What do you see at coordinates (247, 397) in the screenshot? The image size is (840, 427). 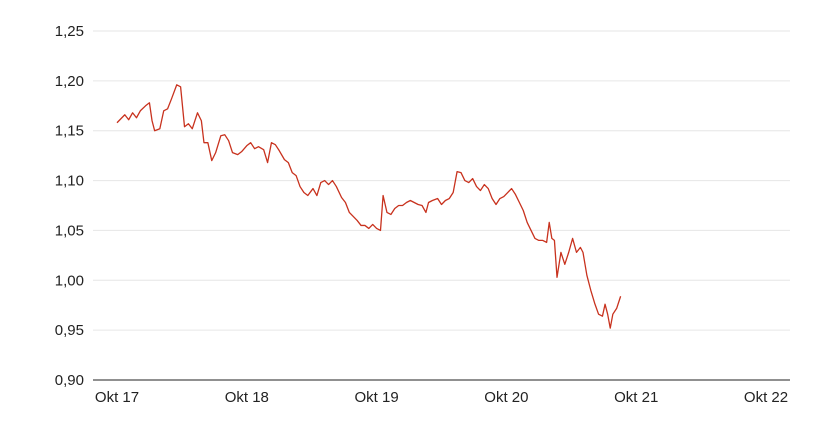 I see `x-tick-label: Okt 18` at bounding box center [247, 397].